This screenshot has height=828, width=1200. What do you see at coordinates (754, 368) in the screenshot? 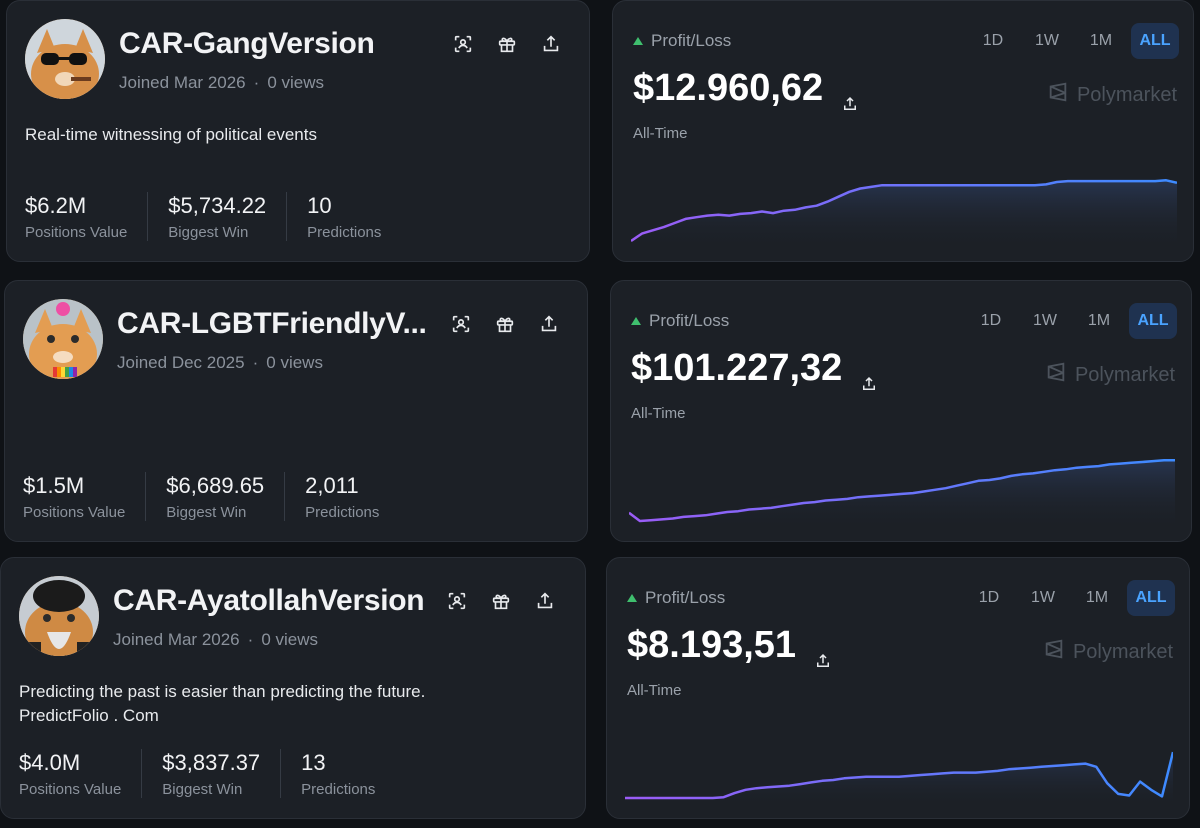
I see `pnl-amount-row: $101.227,32` at bounding box center [754, 368].